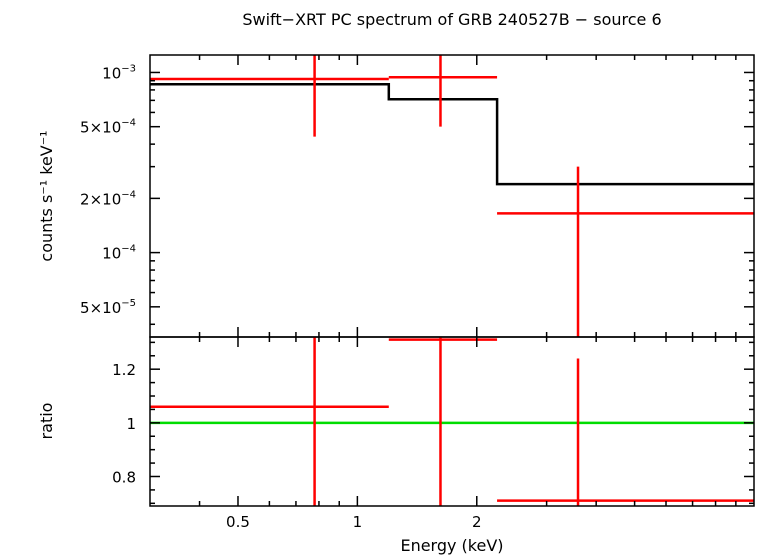 The image size is (758, 556). I want to click on spectrum-y-axis-label: counts s⁻¹ keV⁻¹, so click(46, 195).